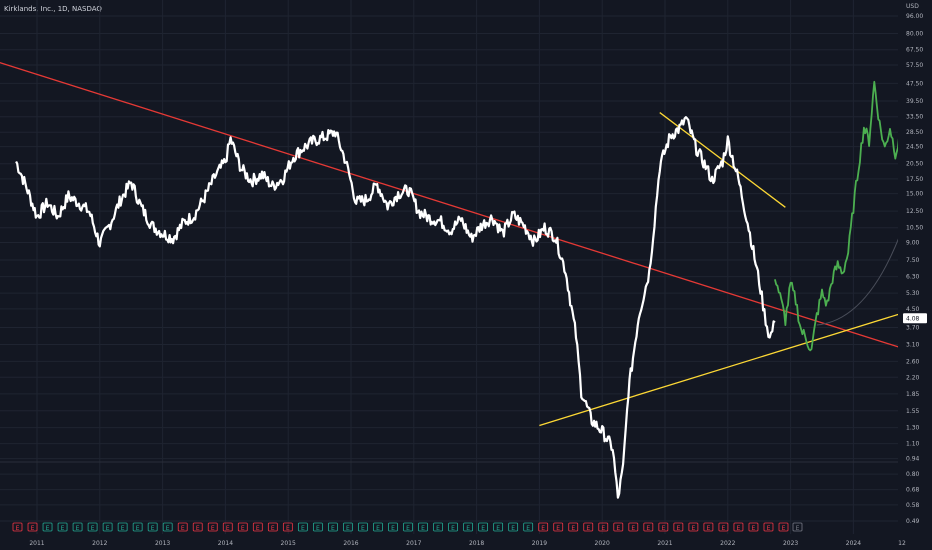 This screenshot has width=932, height=550. What do you see at coordinates (913, 505) in the screenshot?
I see `price-tick-label: 0.58` at bounding box center [913, 505].